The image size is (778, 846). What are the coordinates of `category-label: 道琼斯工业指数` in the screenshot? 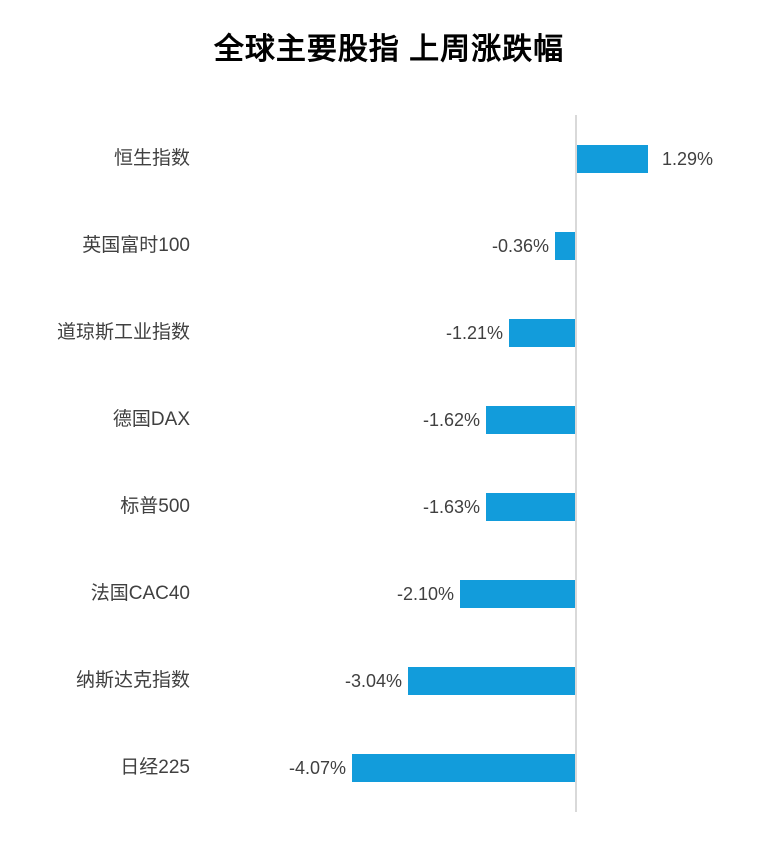 It's located at (123, 332).